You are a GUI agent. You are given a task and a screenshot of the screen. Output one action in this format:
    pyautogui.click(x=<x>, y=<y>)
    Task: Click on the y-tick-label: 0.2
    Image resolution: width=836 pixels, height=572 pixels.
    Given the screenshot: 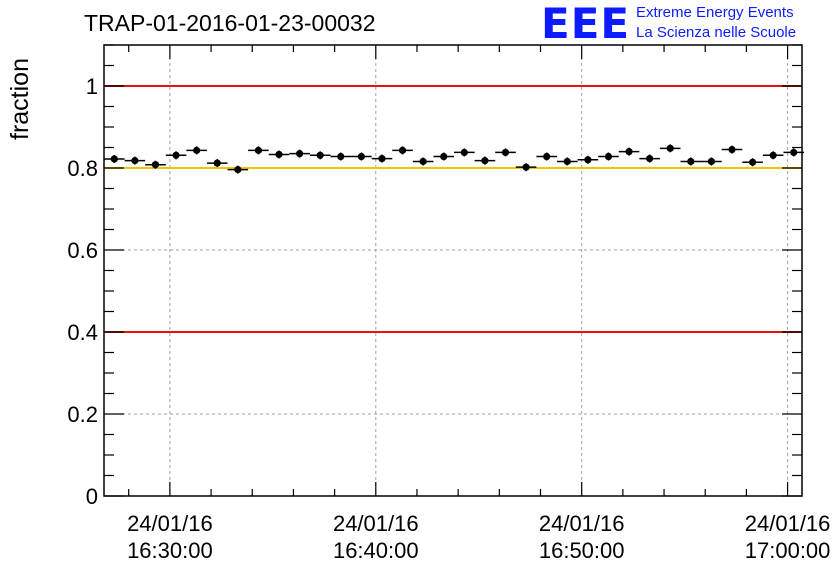 What is the action you would take?
    pyautogui.click(x=82, y=414)
    